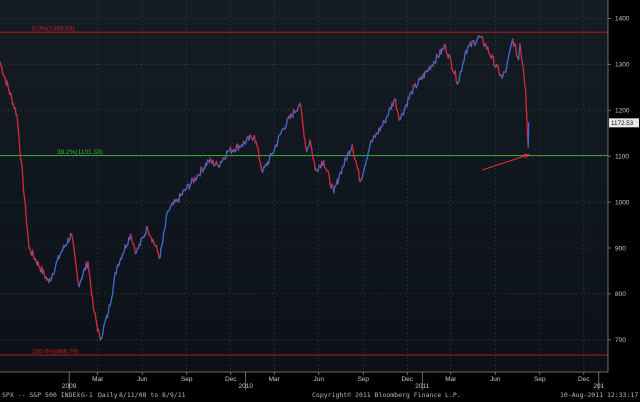  I want to click on level-label: 0.0%(1369.93), so click(53, 29).